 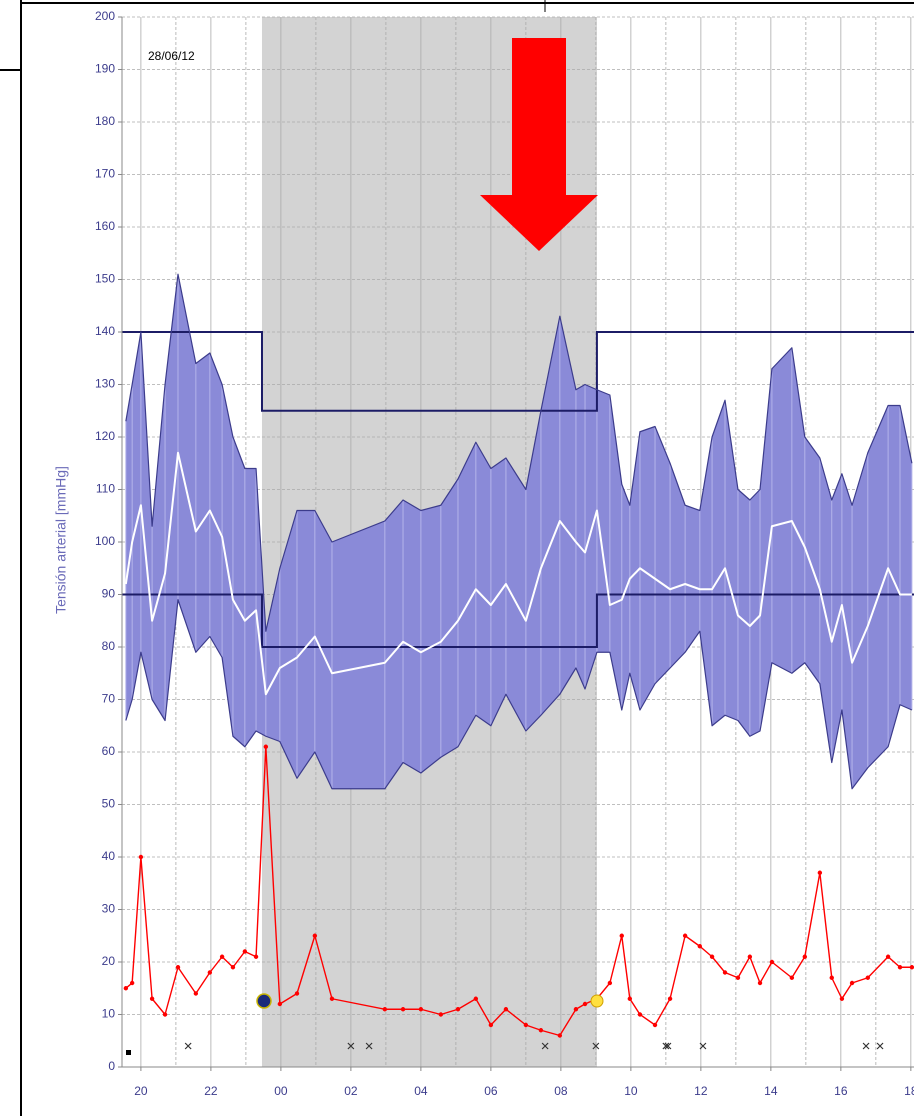 What do you see at coordinates (105, 436) in the screenshot?
I see `y-tick-label: 120` at bounding box center [105, 436].